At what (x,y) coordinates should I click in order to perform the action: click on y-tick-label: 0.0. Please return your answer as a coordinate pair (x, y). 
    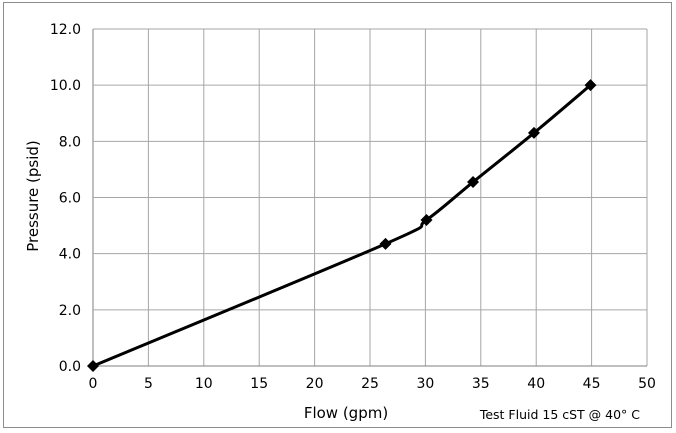
    Looking at the image, I should click on (70, 367).